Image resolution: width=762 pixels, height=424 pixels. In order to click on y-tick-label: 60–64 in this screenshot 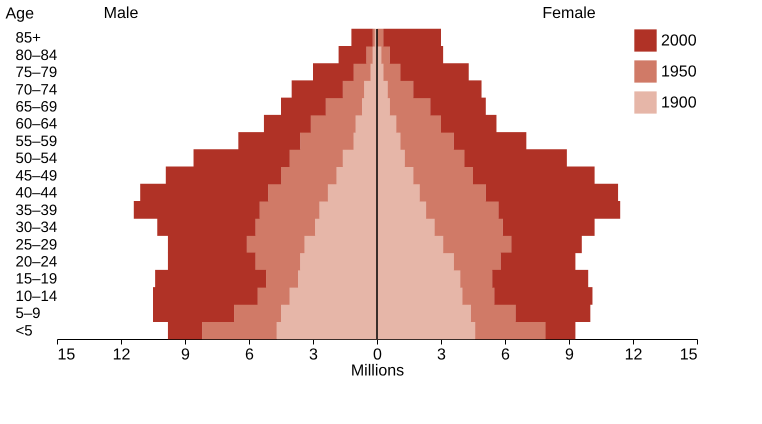, I will do `click(37, 124)`.